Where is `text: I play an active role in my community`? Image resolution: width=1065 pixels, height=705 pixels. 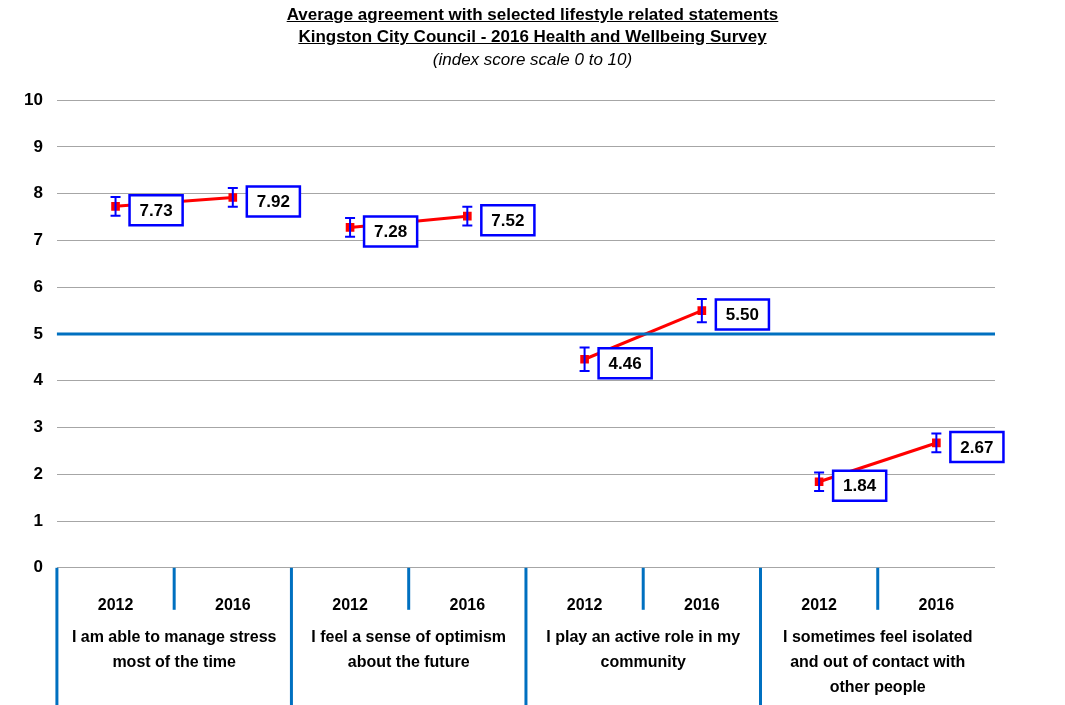
text: I play an active role in my community is located at coordinates (643, 649).